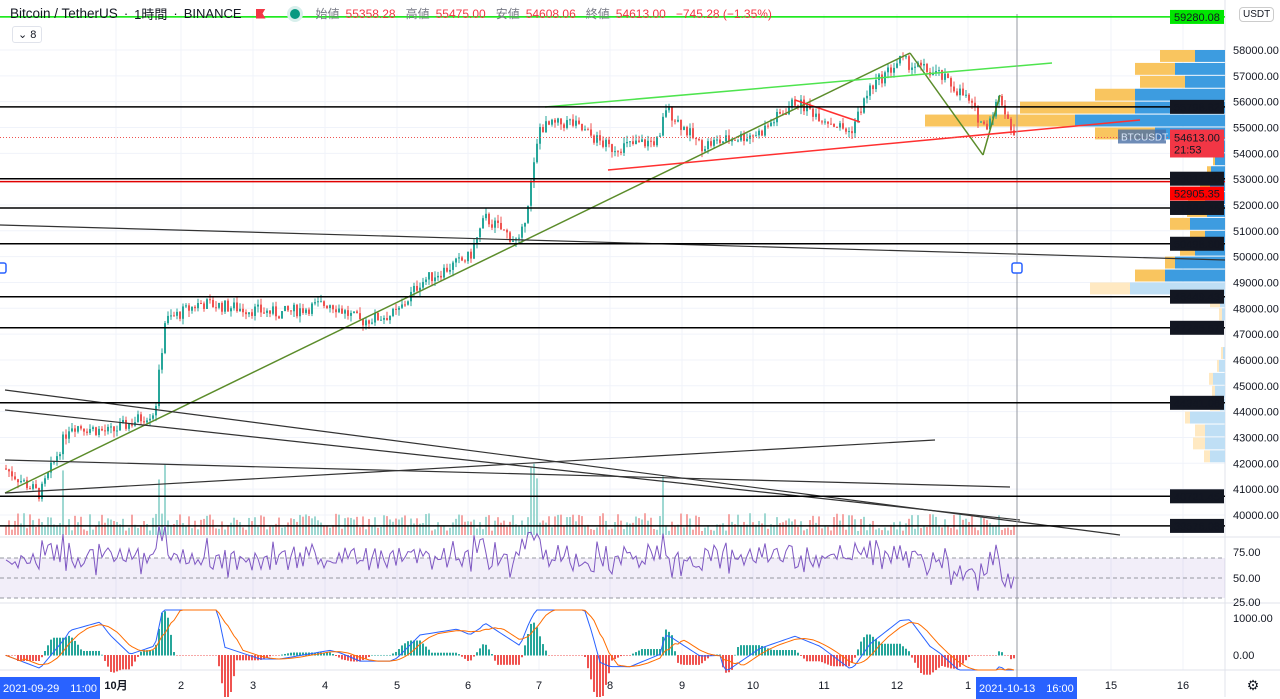  Describe the element at coordinates (1243, 656) in the screenshot. I see `macd-tick: 0.00` at that location.